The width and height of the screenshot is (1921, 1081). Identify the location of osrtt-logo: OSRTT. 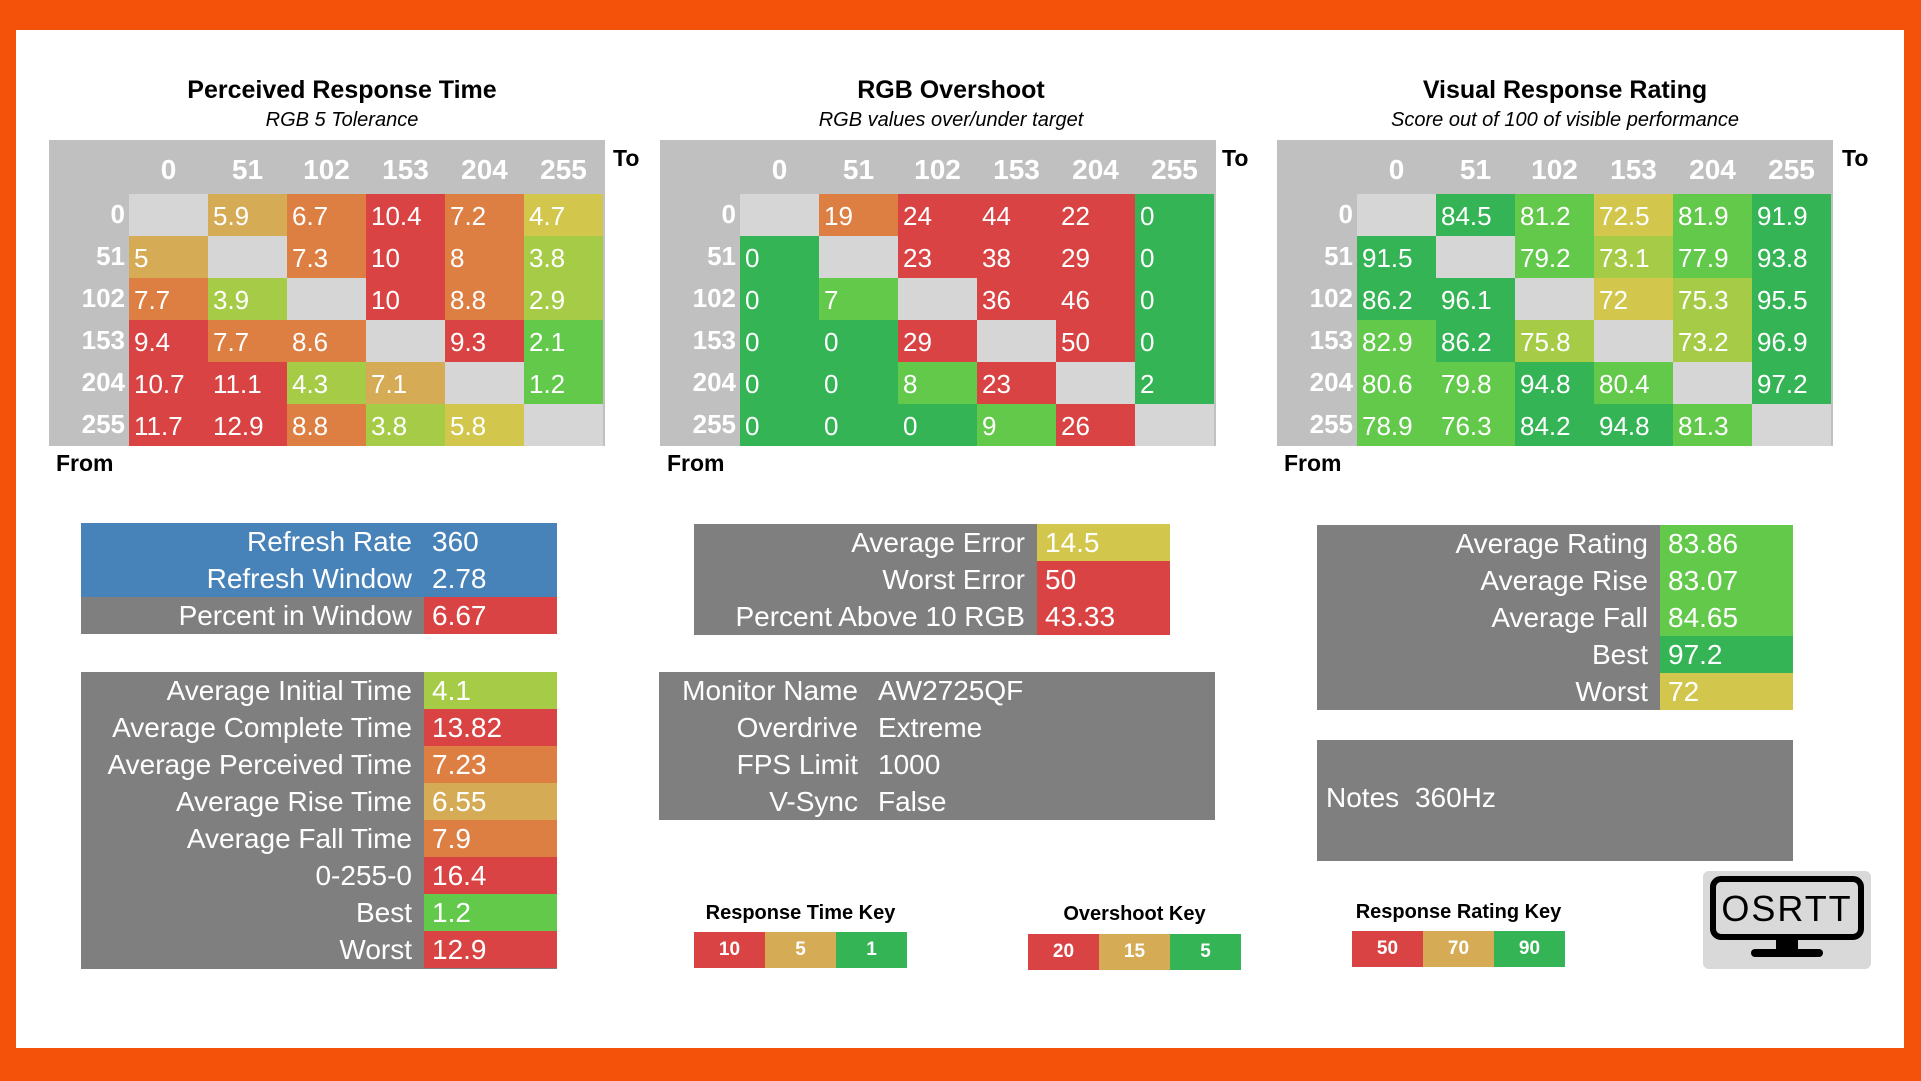
(1787, 920).